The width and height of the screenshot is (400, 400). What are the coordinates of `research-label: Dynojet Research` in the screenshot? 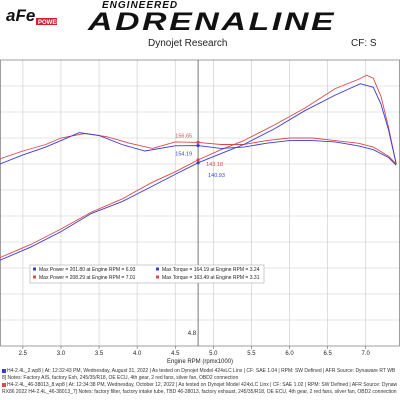 It's located at (188, 43).